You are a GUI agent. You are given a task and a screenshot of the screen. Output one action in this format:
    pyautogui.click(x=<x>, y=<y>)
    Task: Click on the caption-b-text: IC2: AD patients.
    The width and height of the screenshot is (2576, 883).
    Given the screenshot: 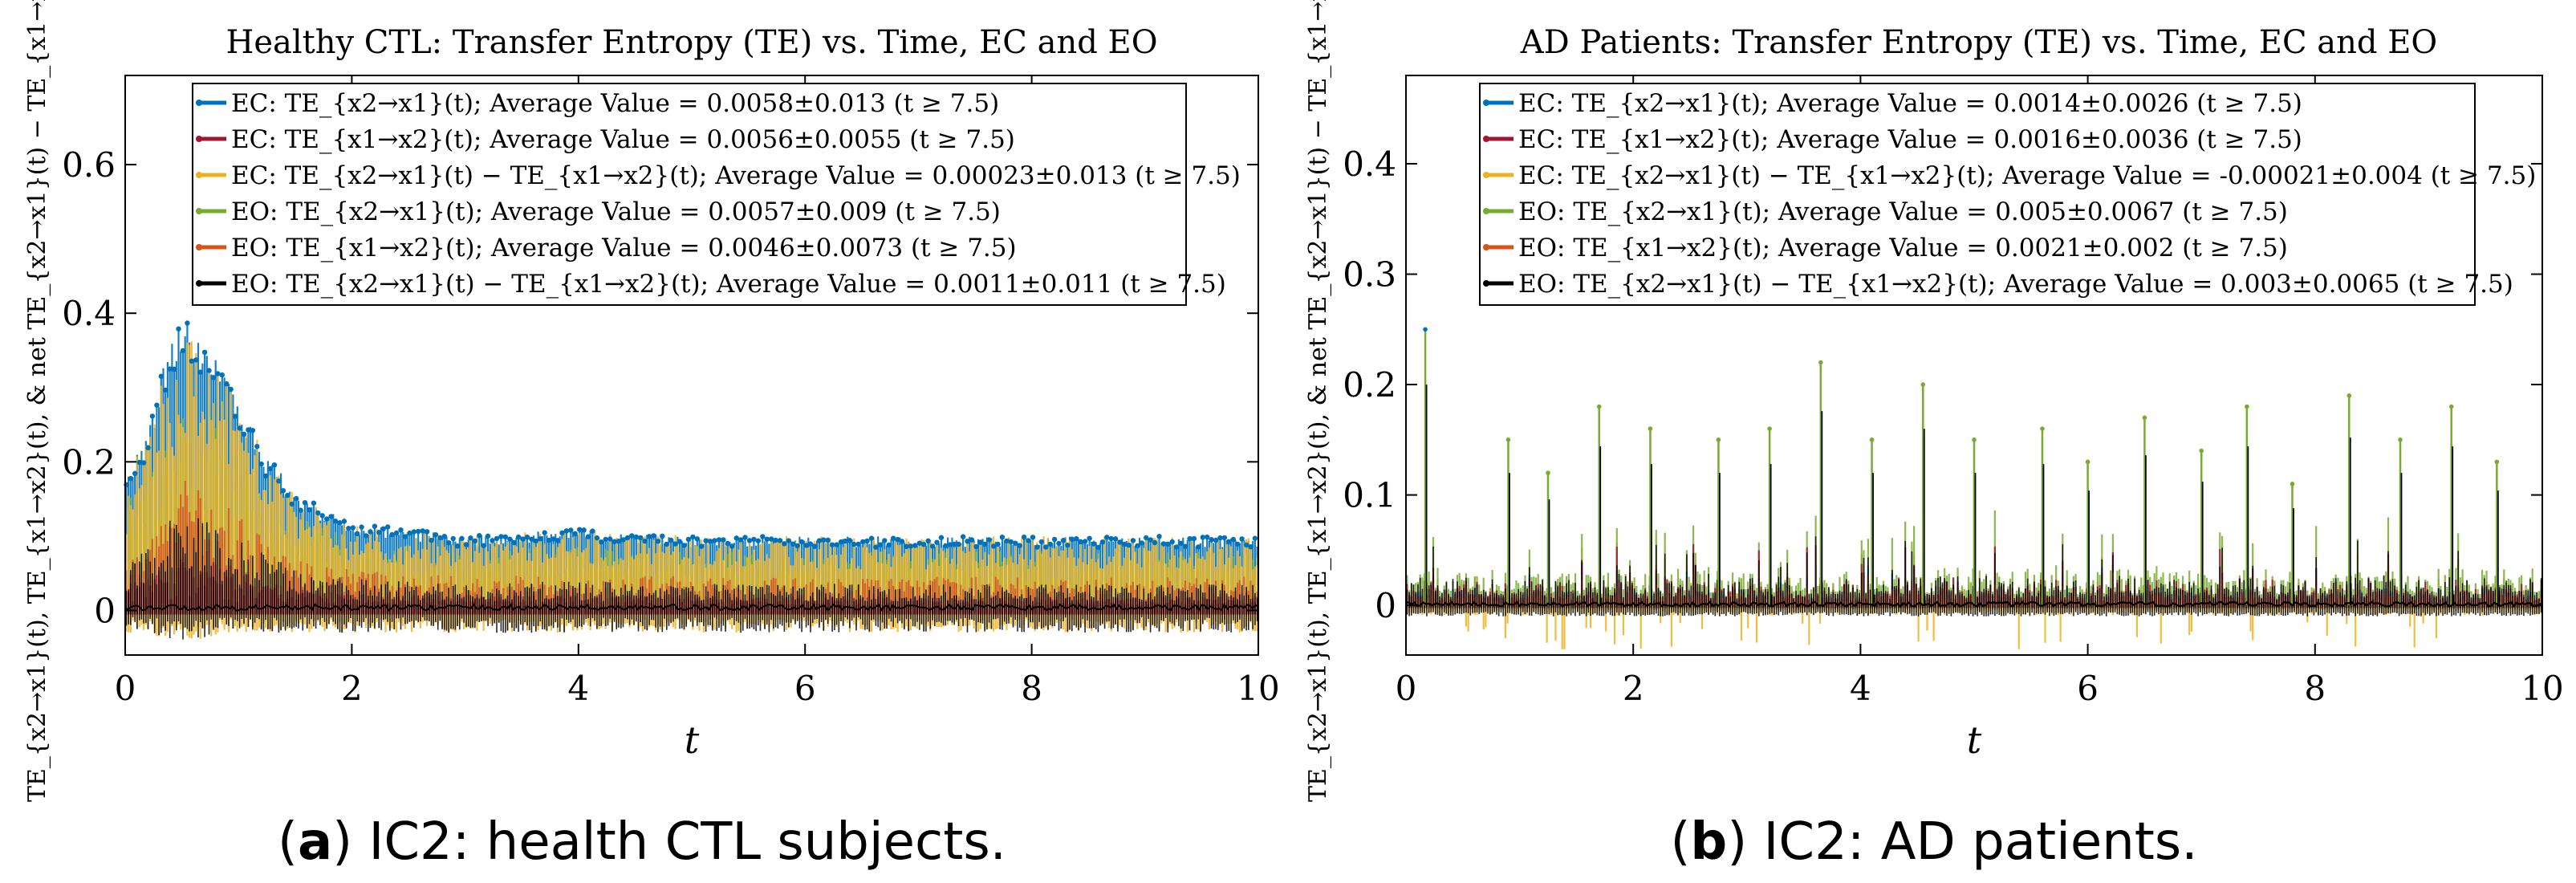 What is the action you would take?
    pyautogui.click(x=1972, y=842)
    